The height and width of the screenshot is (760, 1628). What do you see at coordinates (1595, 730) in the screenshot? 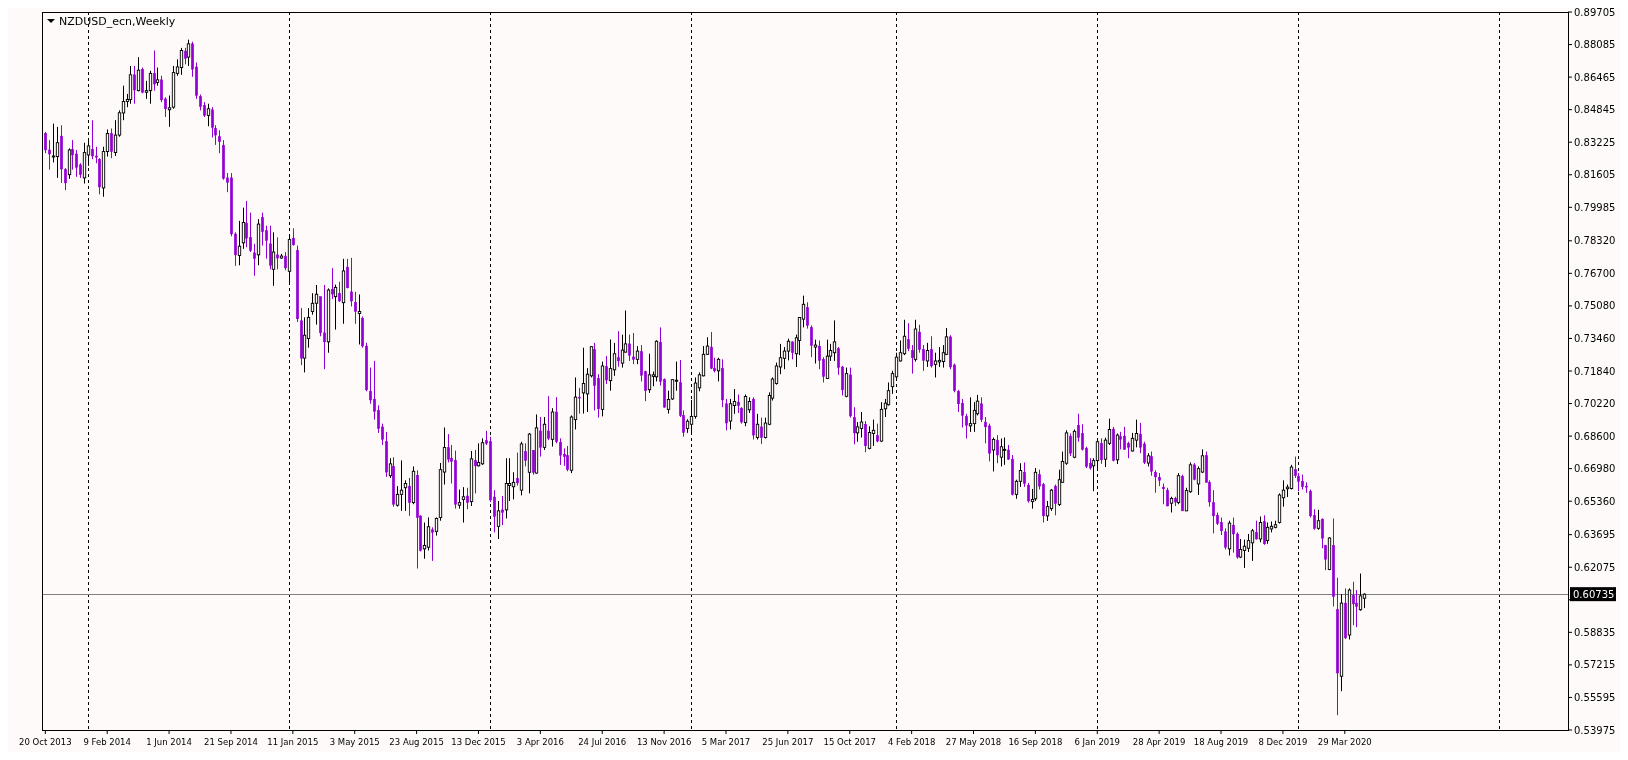
I see `y-tick-label: 0.53975` at bounding box center [1595, 730].